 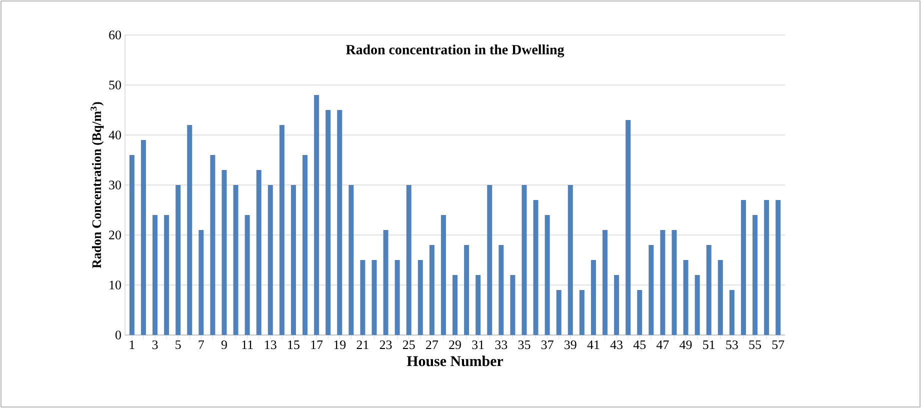 What do you see at coordinates (547, 345) in the screenshot?
I see `x-tick-label: 37` at bounding box center [547, 345].